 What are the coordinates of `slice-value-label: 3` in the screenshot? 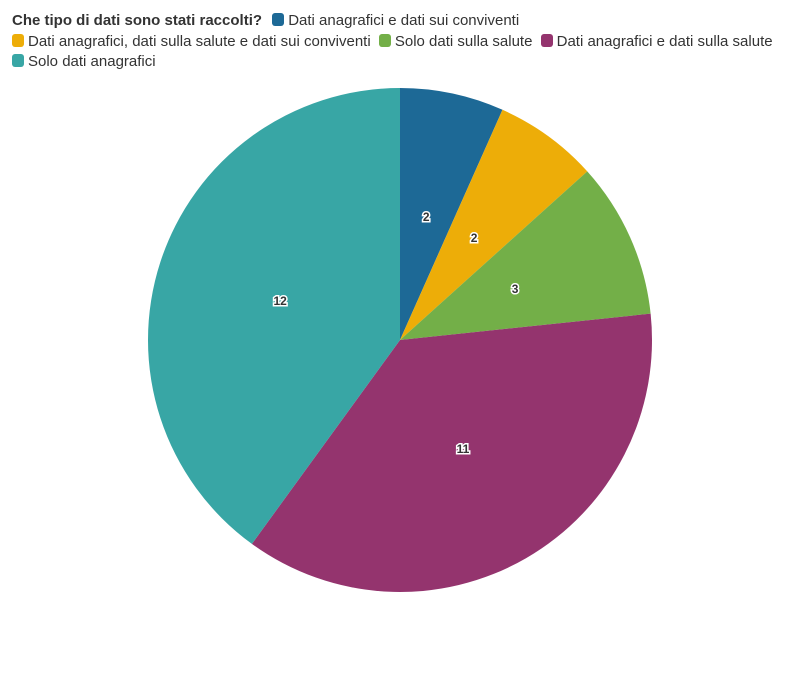 It's located at (515, 289).